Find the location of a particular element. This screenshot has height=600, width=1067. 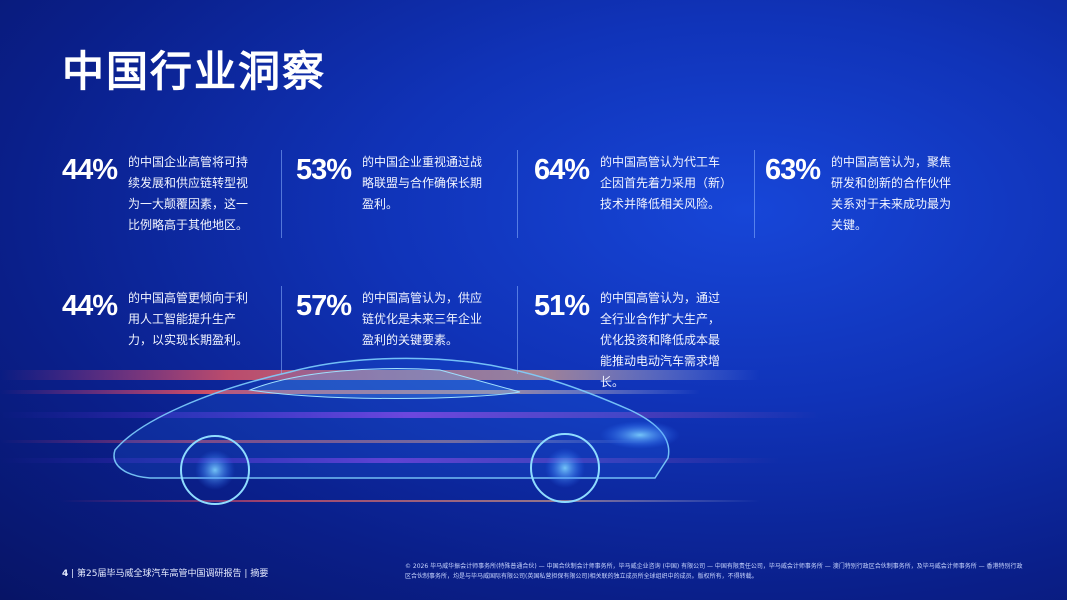

stat-text: 的中国高管认为代工车企因首先着力采用（新）技术并降低相关风险。 is located at coordinates (663, 183).